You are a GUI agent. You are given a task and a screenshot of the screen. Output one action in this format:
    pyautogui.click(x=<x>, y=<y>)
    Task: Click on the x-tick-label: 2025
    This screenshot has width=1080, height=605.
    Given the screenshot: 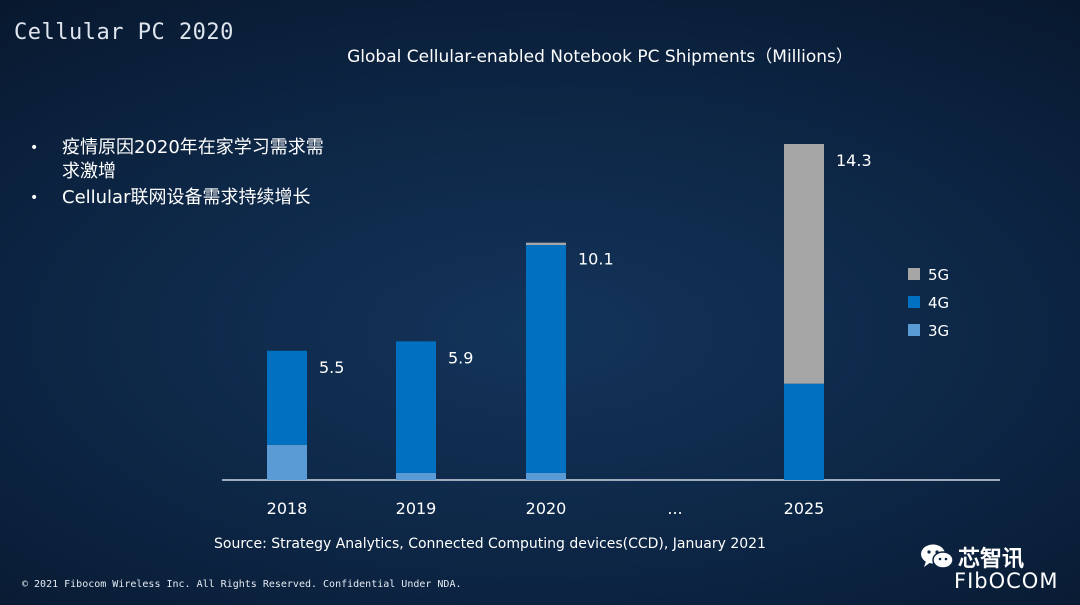 What is the action you would take?
    pyautogui.click(x=804, y=508)
    